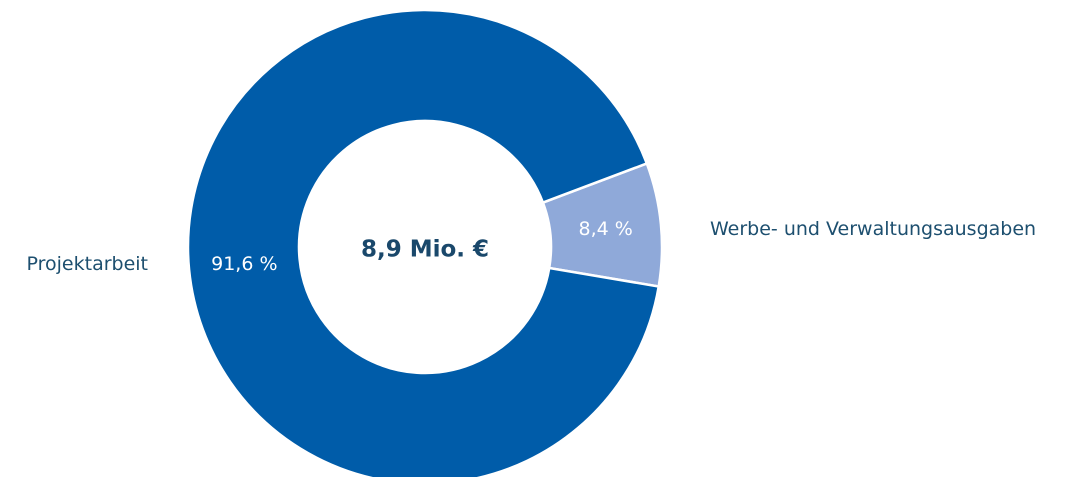  What do you see at coordinates (244, 264) in the screenshot?
I see `value-label: 91,6 %` at bounding box center [244, 264].